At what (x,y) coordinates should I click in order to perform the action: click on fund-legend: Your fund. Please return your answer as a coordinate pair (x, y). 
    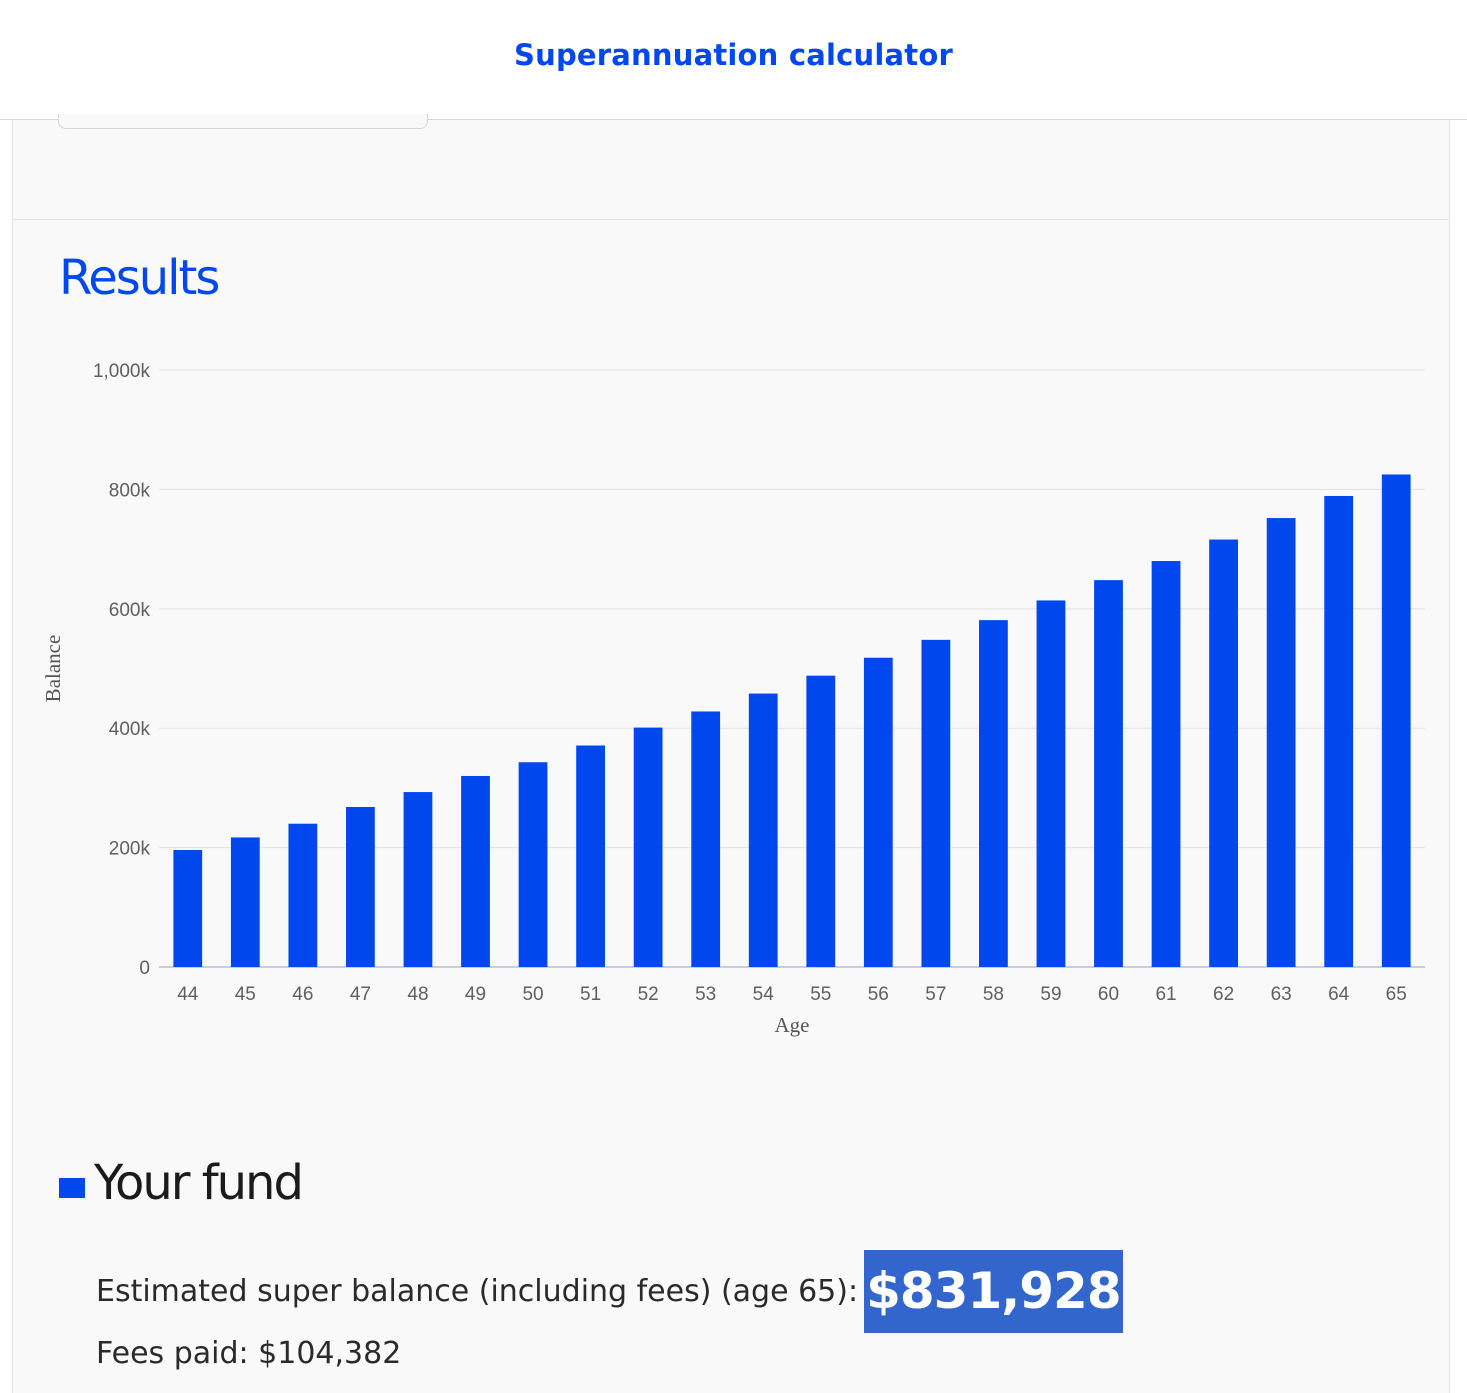
    Looking at the image, I should click on (181, 1183).